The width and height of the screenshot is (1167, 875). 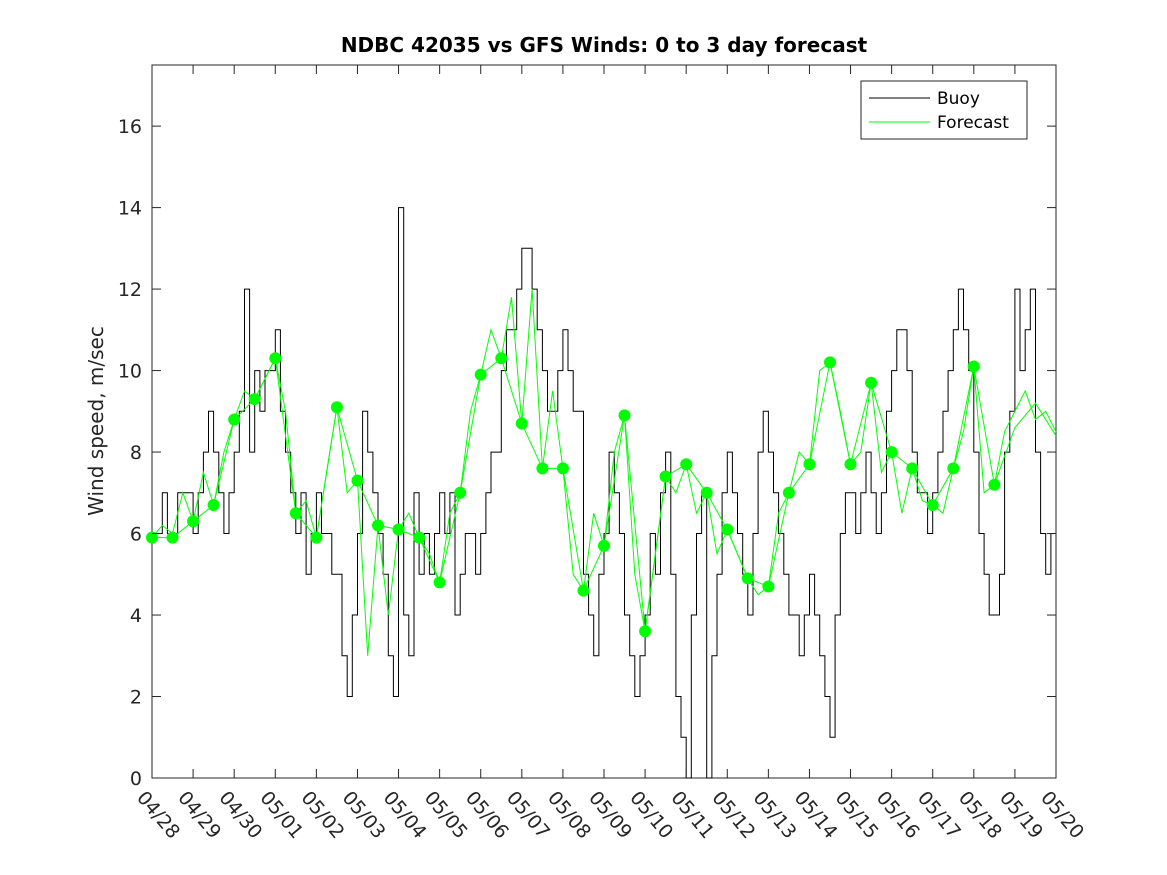 What do you see at coordinates (130, 372) in the screenshot?
I see `y-tick-label: 10` at bounding box center [130, 372].